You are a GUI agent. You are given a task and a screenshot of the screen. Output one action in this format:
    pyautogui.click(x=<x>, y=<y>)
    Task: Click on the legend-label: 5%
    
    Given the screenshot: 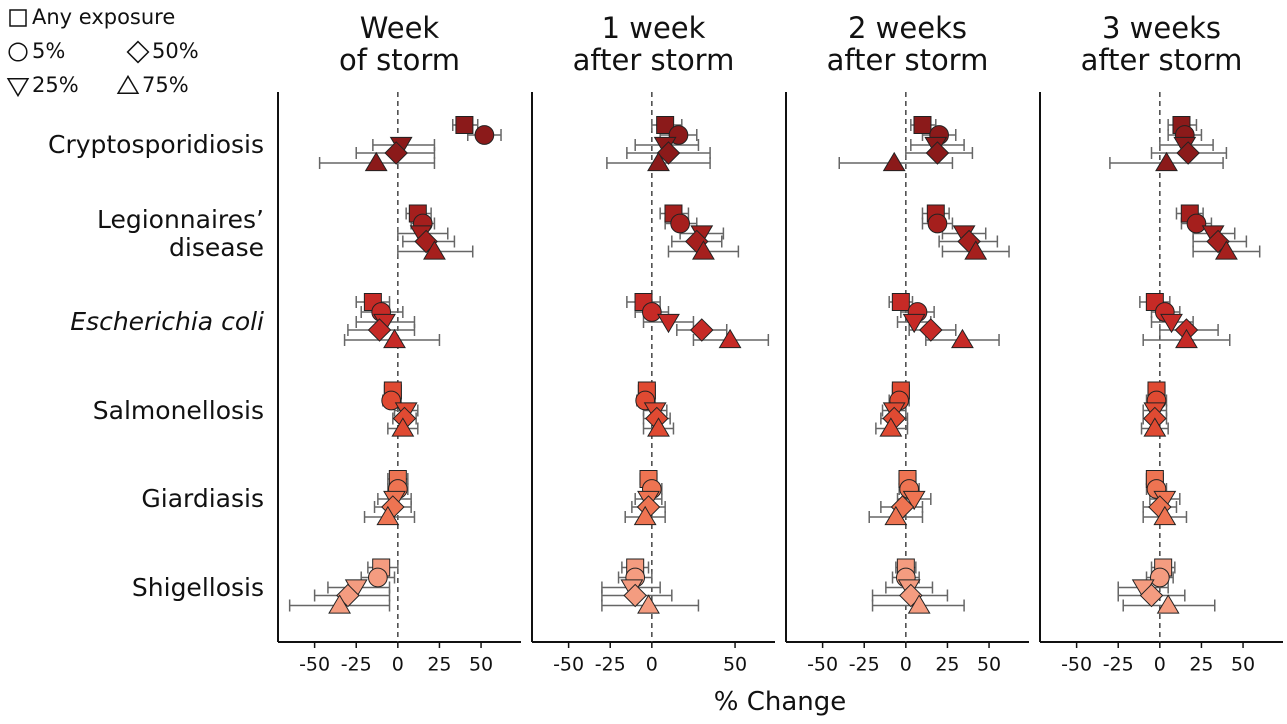 What is the action you would take?
    pyautogui.click(x=48, y=51)
    